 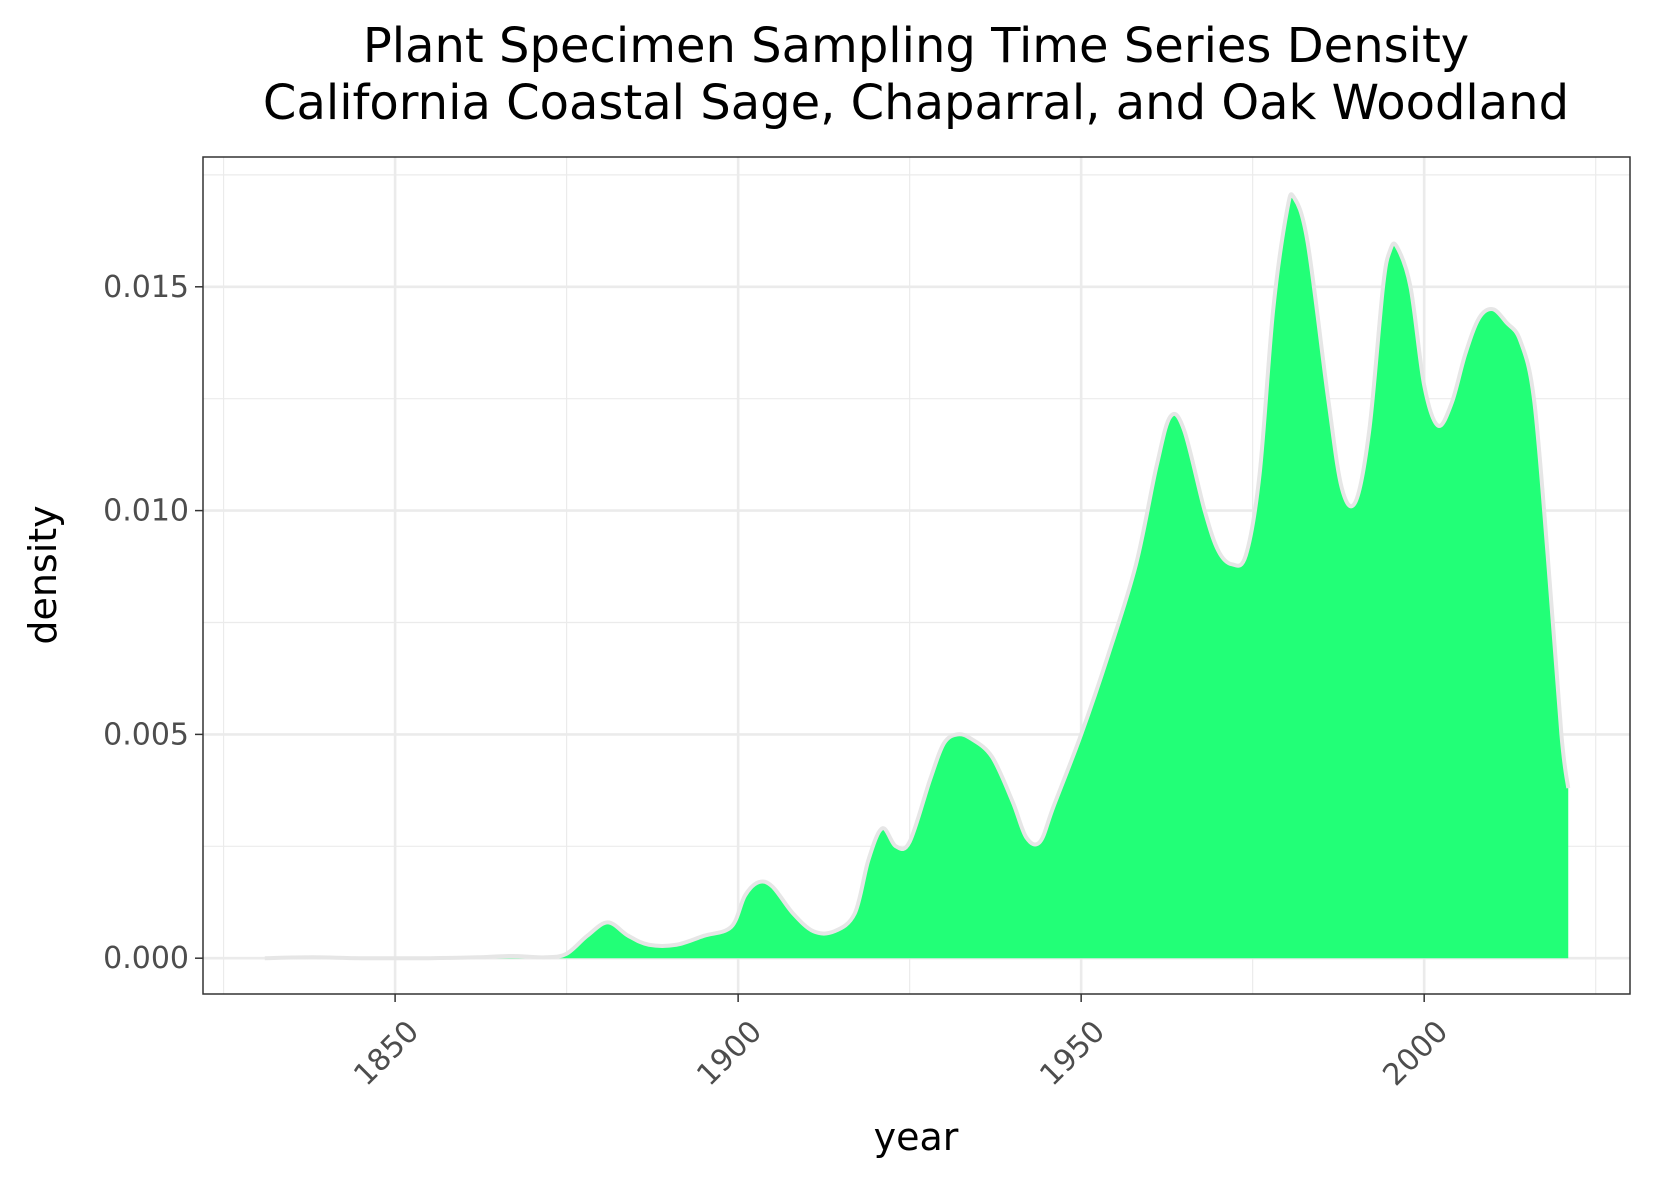 I want to click on y-axis-label: density, so click(x=43, y=574).